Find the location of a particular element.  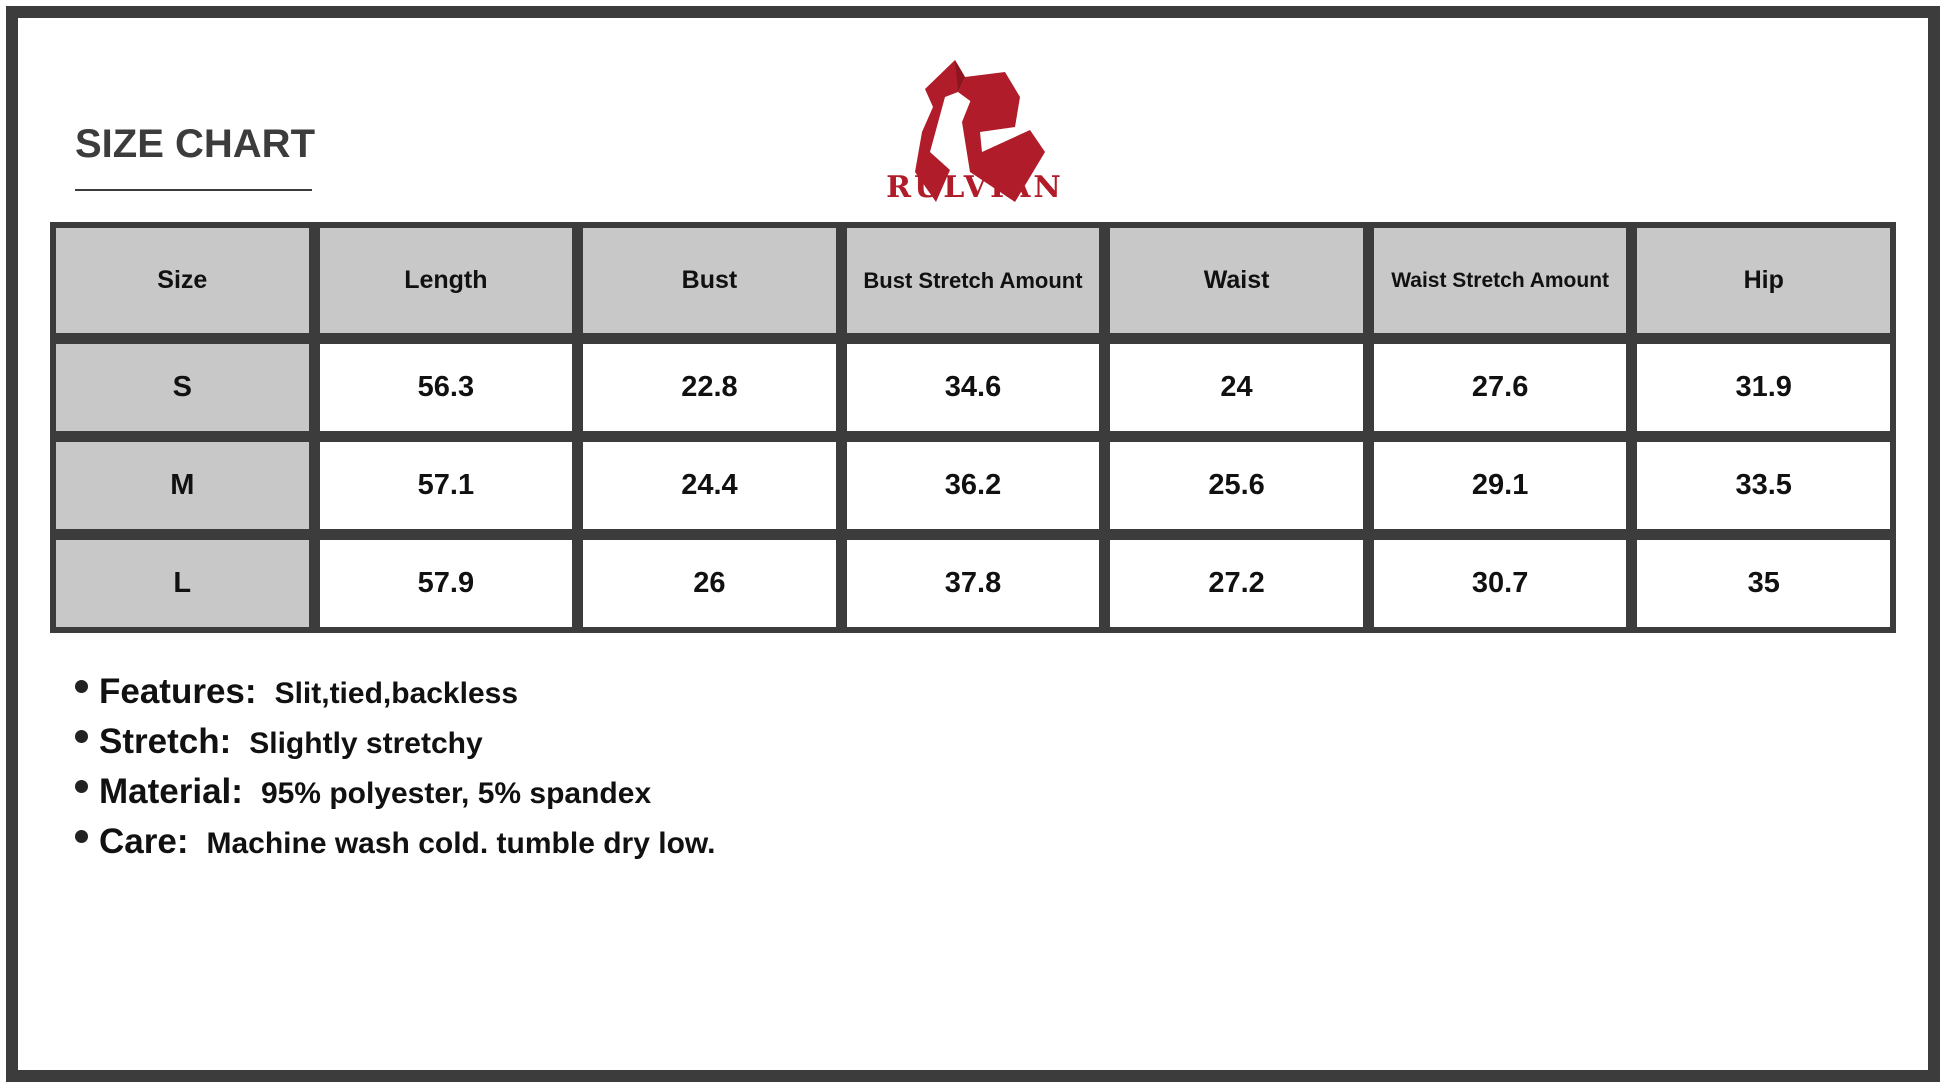

table-cell: 30.7 is located at coordinates (1500, 583).